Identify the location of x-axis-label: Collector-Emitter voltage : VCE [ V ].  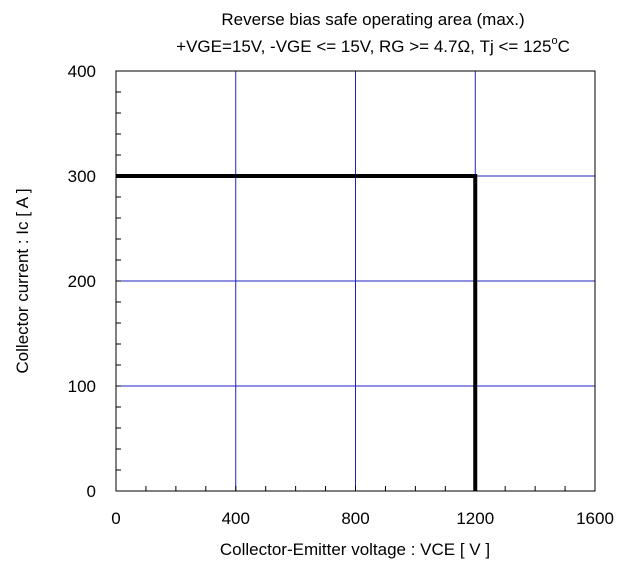
(355, 549).